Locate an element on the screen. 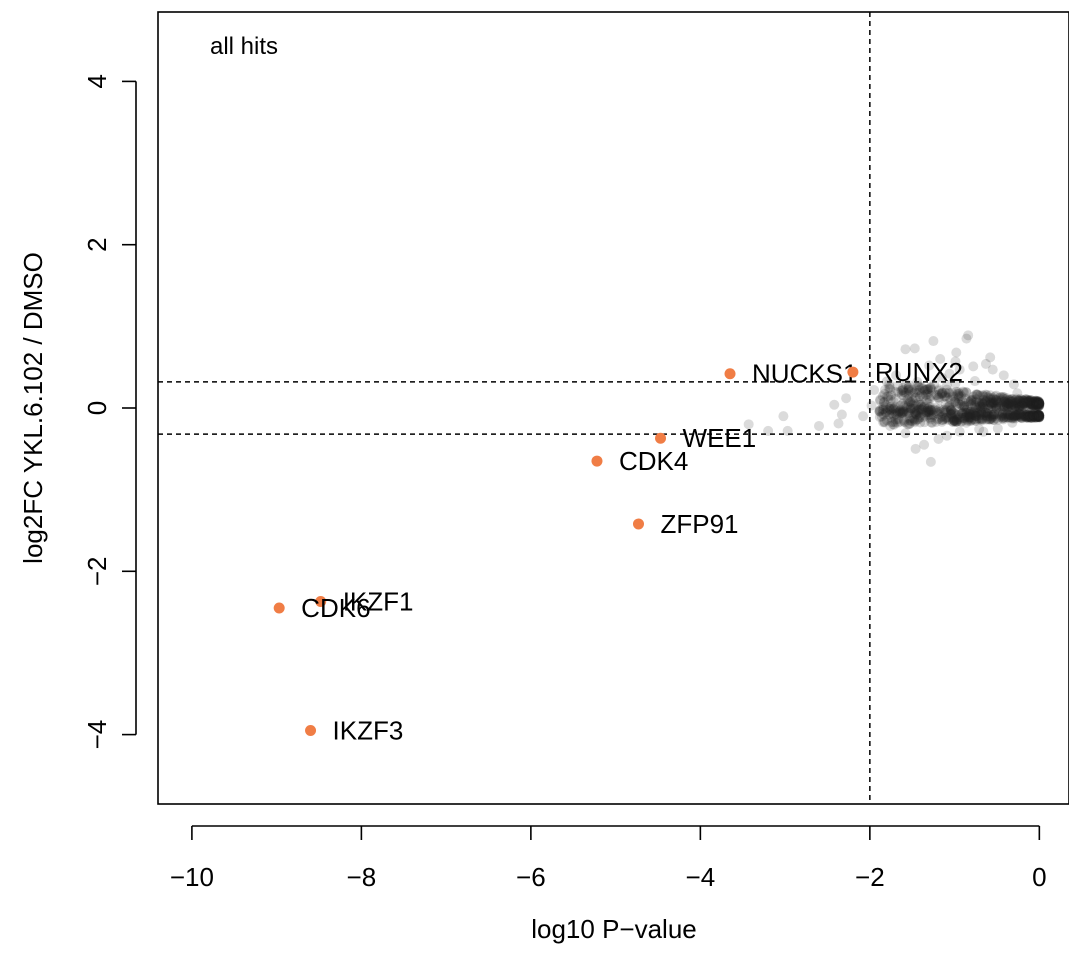 The width and height of the screenshot is (1069, 961). x-tick-label: −4 is located at coordinates (701, 877).